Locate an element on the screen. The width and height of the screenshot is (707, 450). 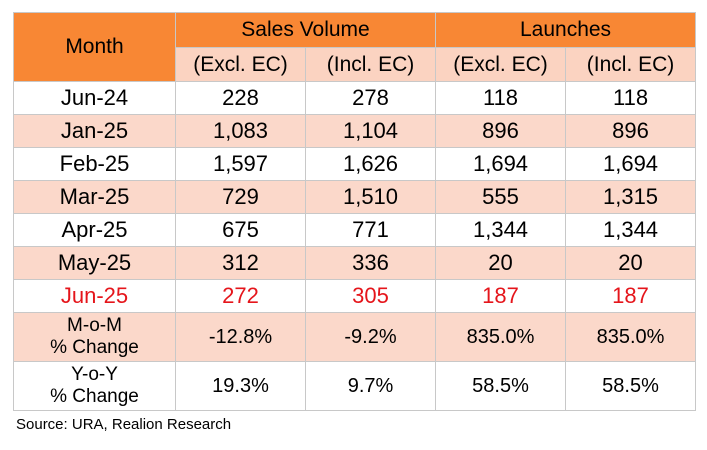
yoy-change-row: Y-o-Y % Change 19.3% 9.7% 58.5% 58.5% is located at coordinates (355, 386).